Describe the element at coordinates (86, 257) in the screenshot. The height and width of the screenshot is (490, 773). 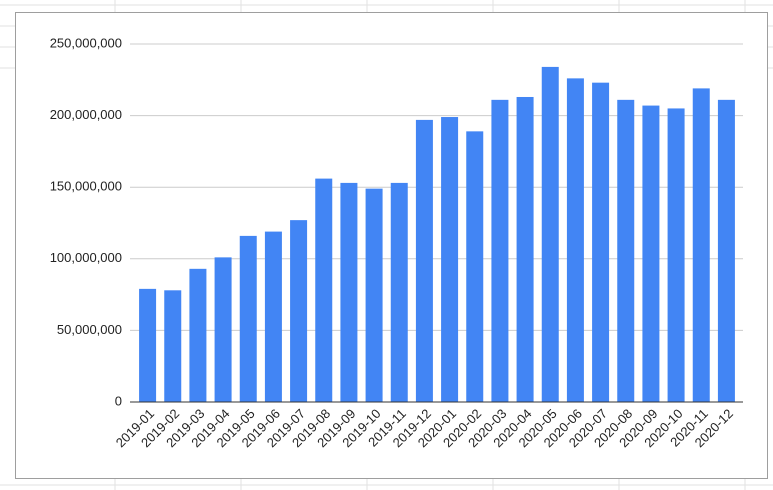
I see `y-tick-label: 100,000,000` at that location.